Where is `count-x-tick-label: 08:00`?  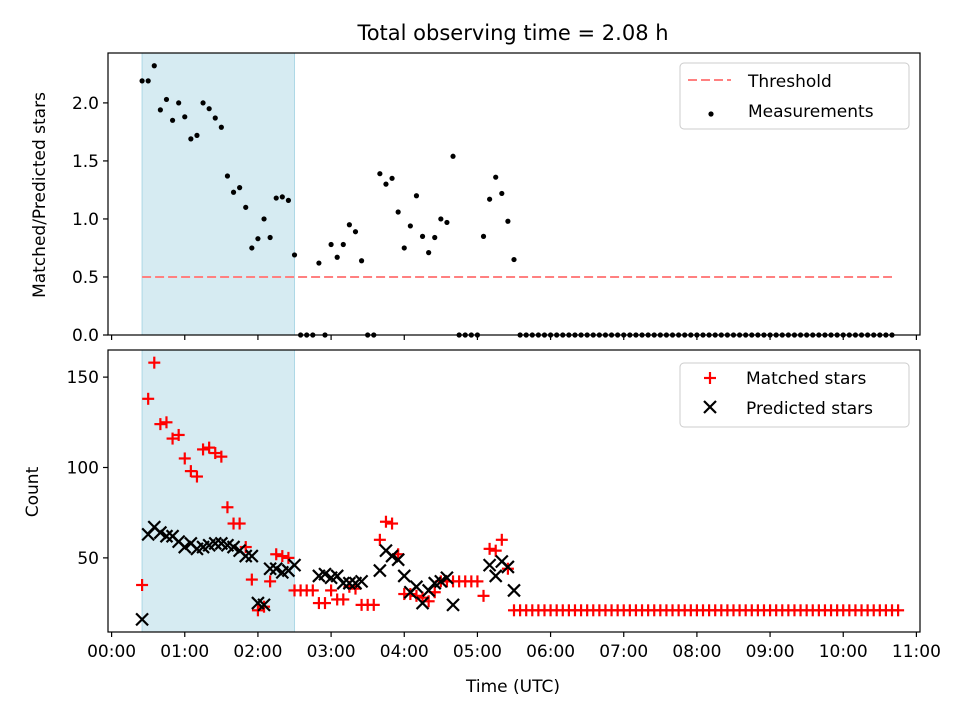 count-x-tick-label: 08:00 is located at coordinates (696, 652).